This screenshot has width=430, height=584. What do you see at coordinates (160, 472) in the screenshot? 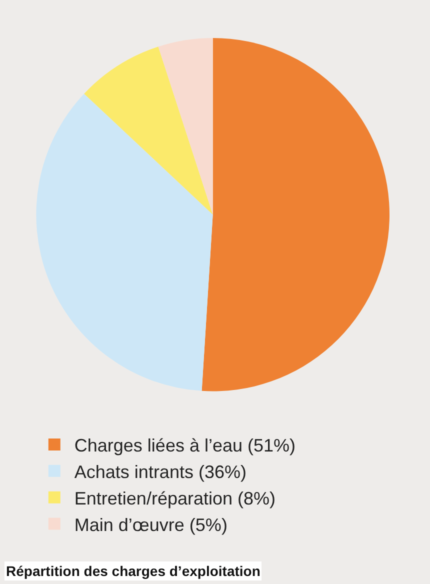
I see `legend-label: Achats intrants (36%)` at bounding box center [160, 472].